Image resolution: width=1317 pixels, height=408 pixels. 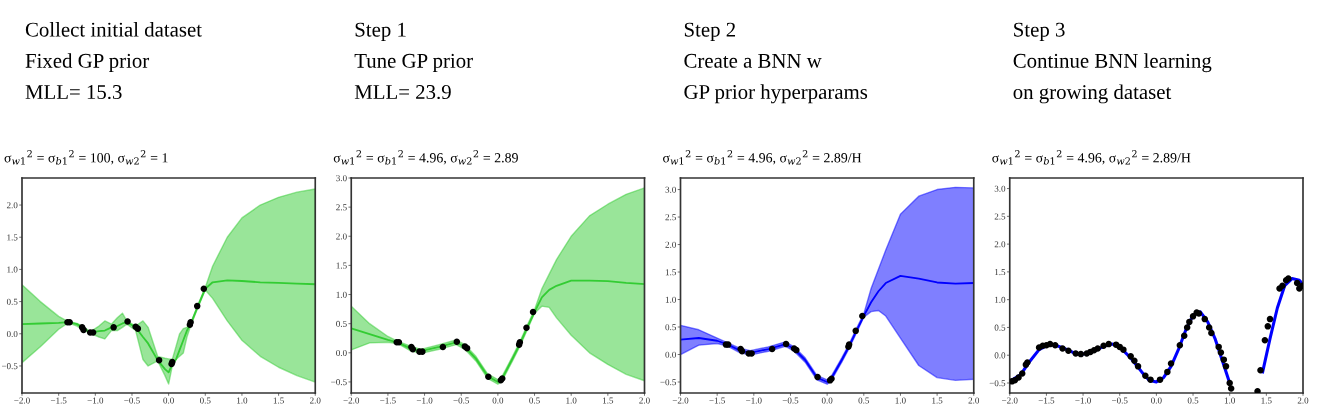 What do you see at coordinates (425, 157) in the screenshot?
I see `text: σ$_{w1}$$^{2}$ = σ$_{b1}$$^{2}$ = 4.96, σ$_{w2}$$^{2}$ = 2.89` at bounding box center [425, 157].